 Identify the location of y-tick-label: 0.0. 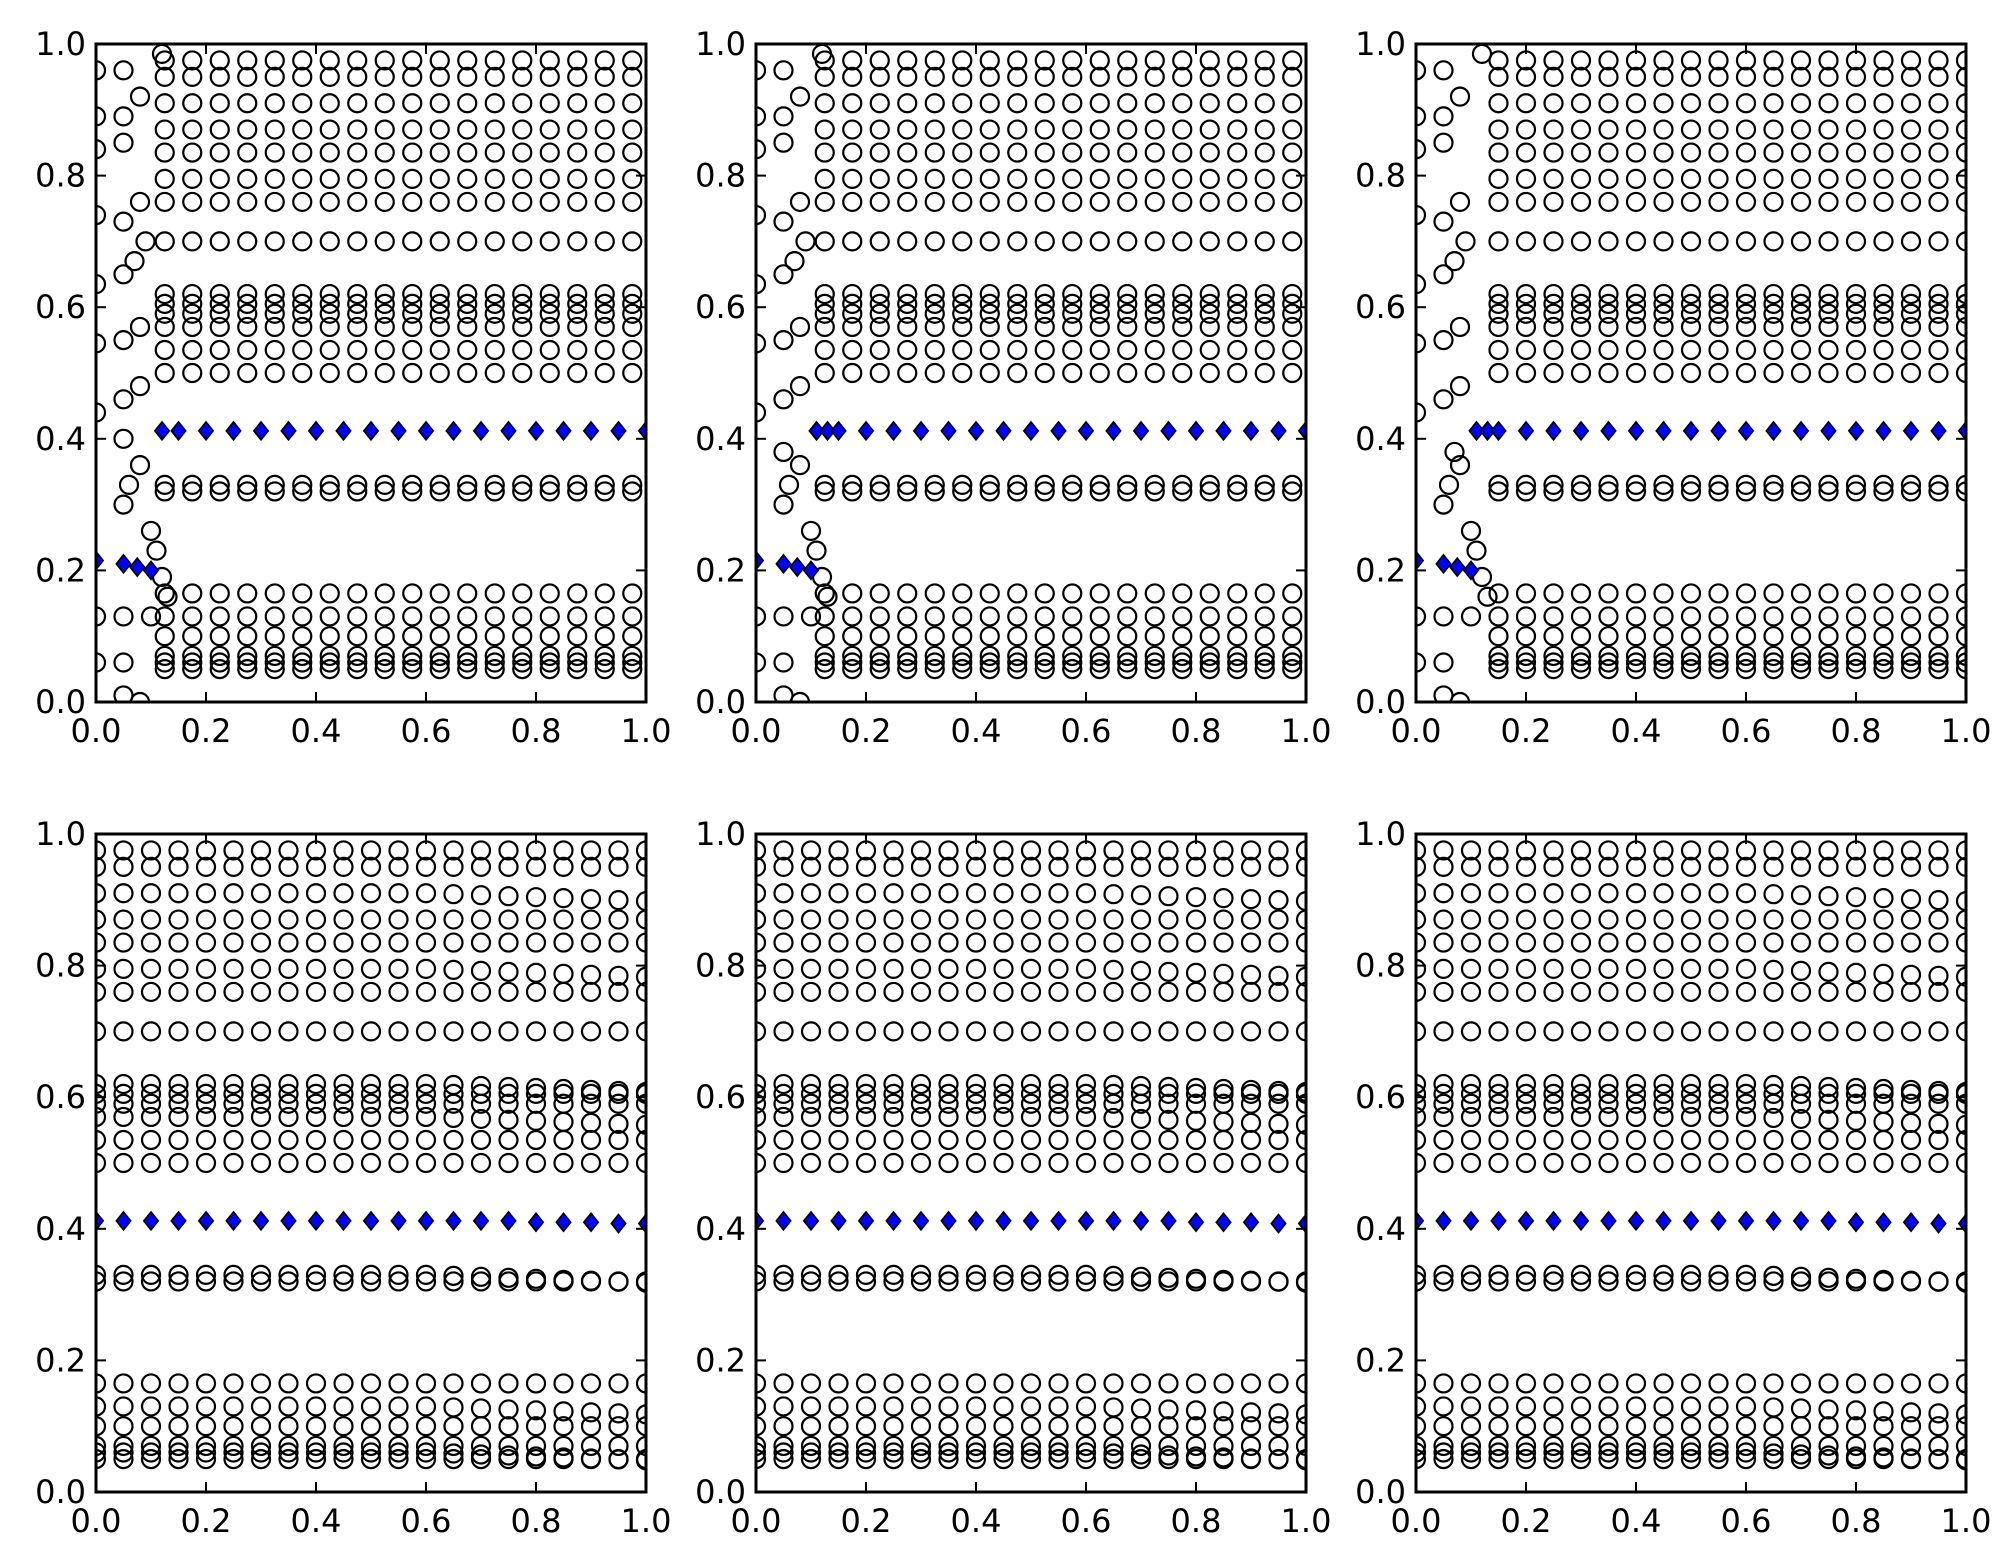
(1380, 702).